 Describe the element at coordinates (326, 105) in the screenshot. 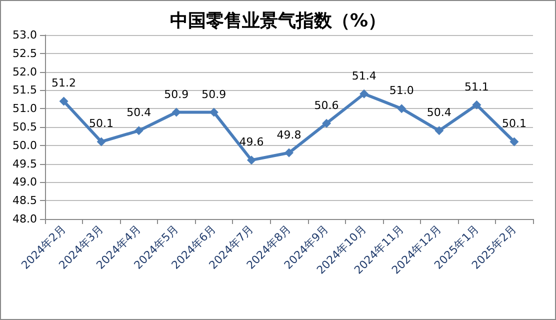

I see `data-label: 50.6` at that location.